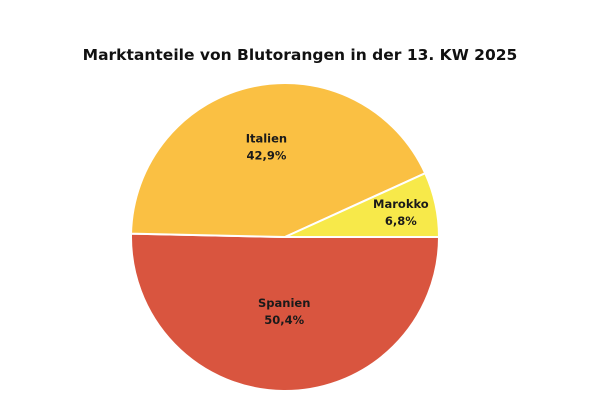 The image size is (600, 400). I want to click on slice-value-italien: 42,9%, so click(266, 155).